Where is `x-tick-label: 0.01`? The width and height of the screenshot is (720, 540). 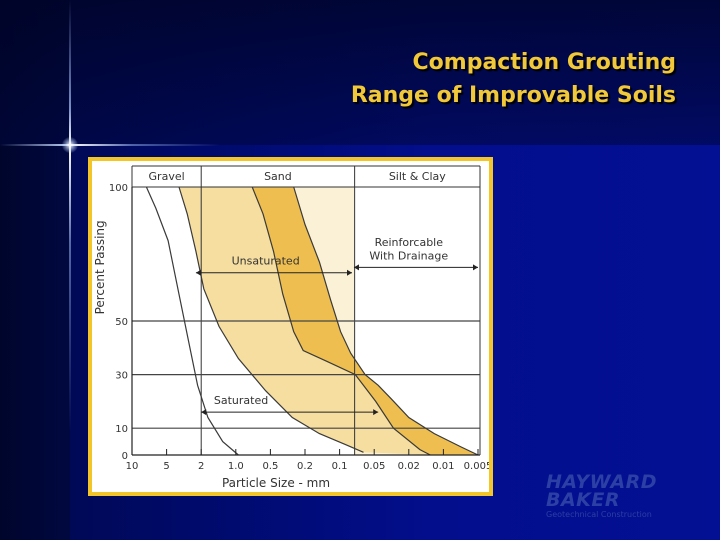
x-tick-label: 0.01 is located at coordinates (443, 466).